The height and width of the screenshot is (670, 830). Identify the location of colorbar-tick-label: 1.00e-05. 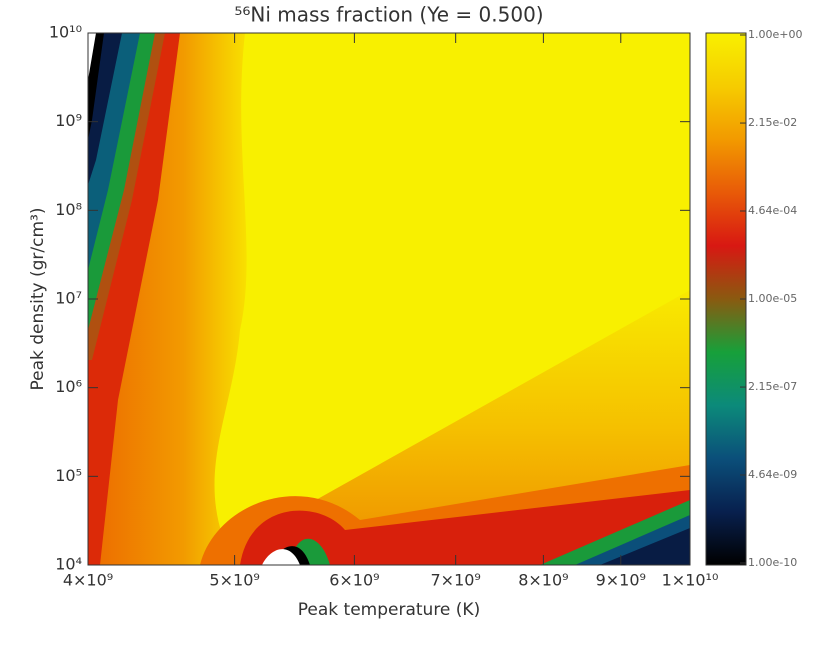
(772, 298).